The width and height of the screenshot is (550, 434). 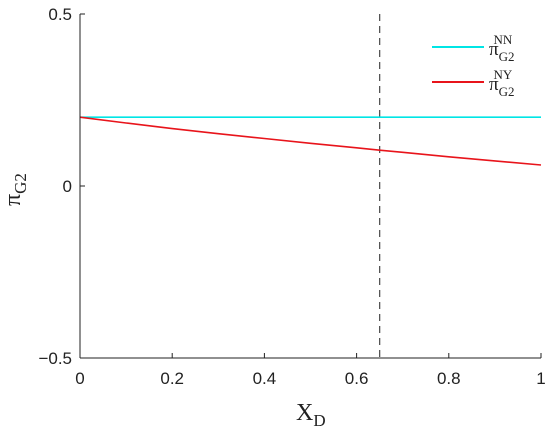 I want to click on x-tick-label: 0.4, so click(x=265, y=378).